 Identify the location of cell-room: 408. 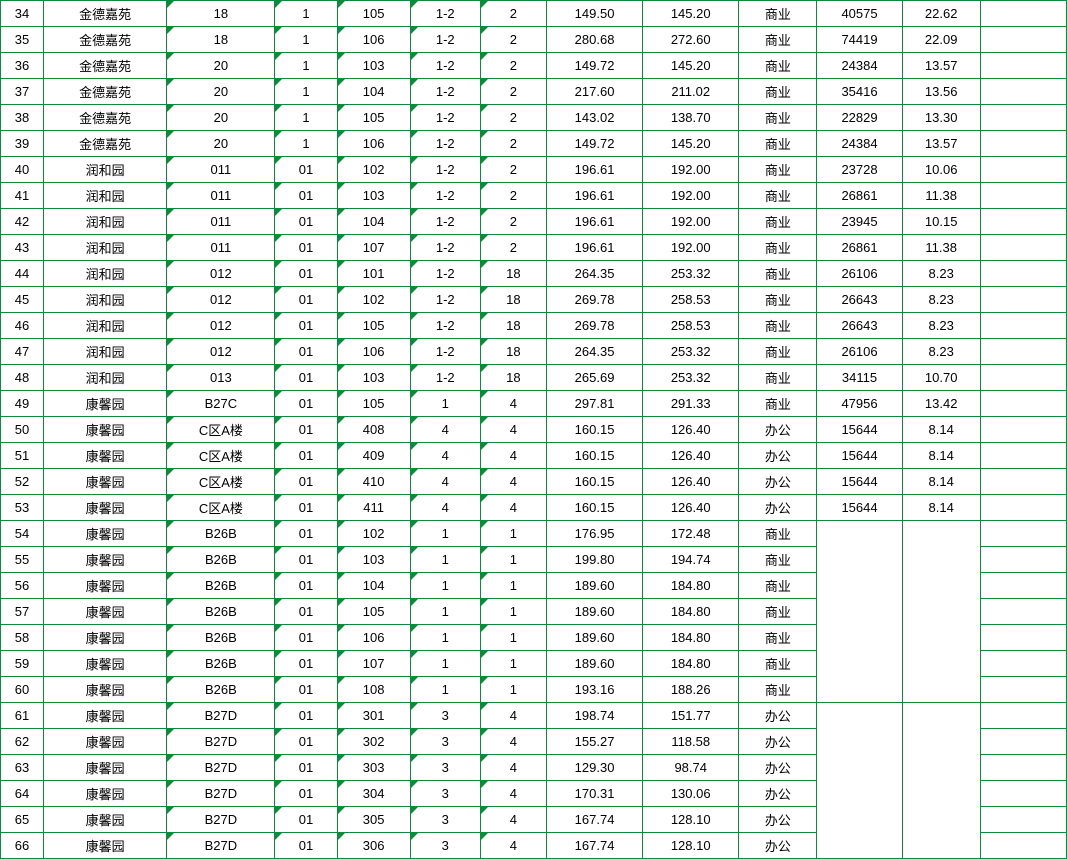
(373, 429).